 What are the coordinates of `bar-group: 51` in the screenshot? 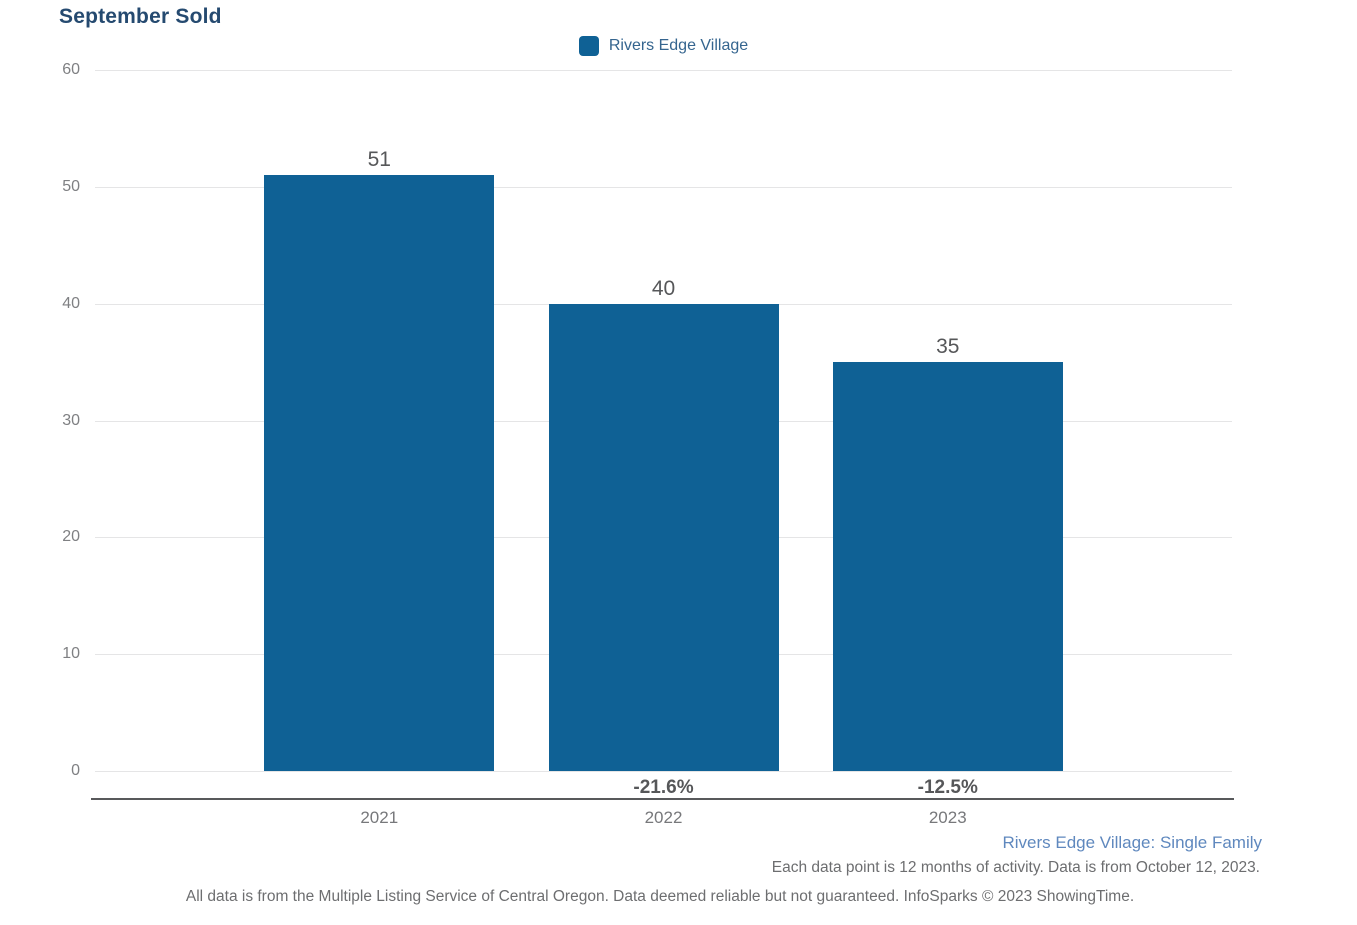 It's located at (379, 420).